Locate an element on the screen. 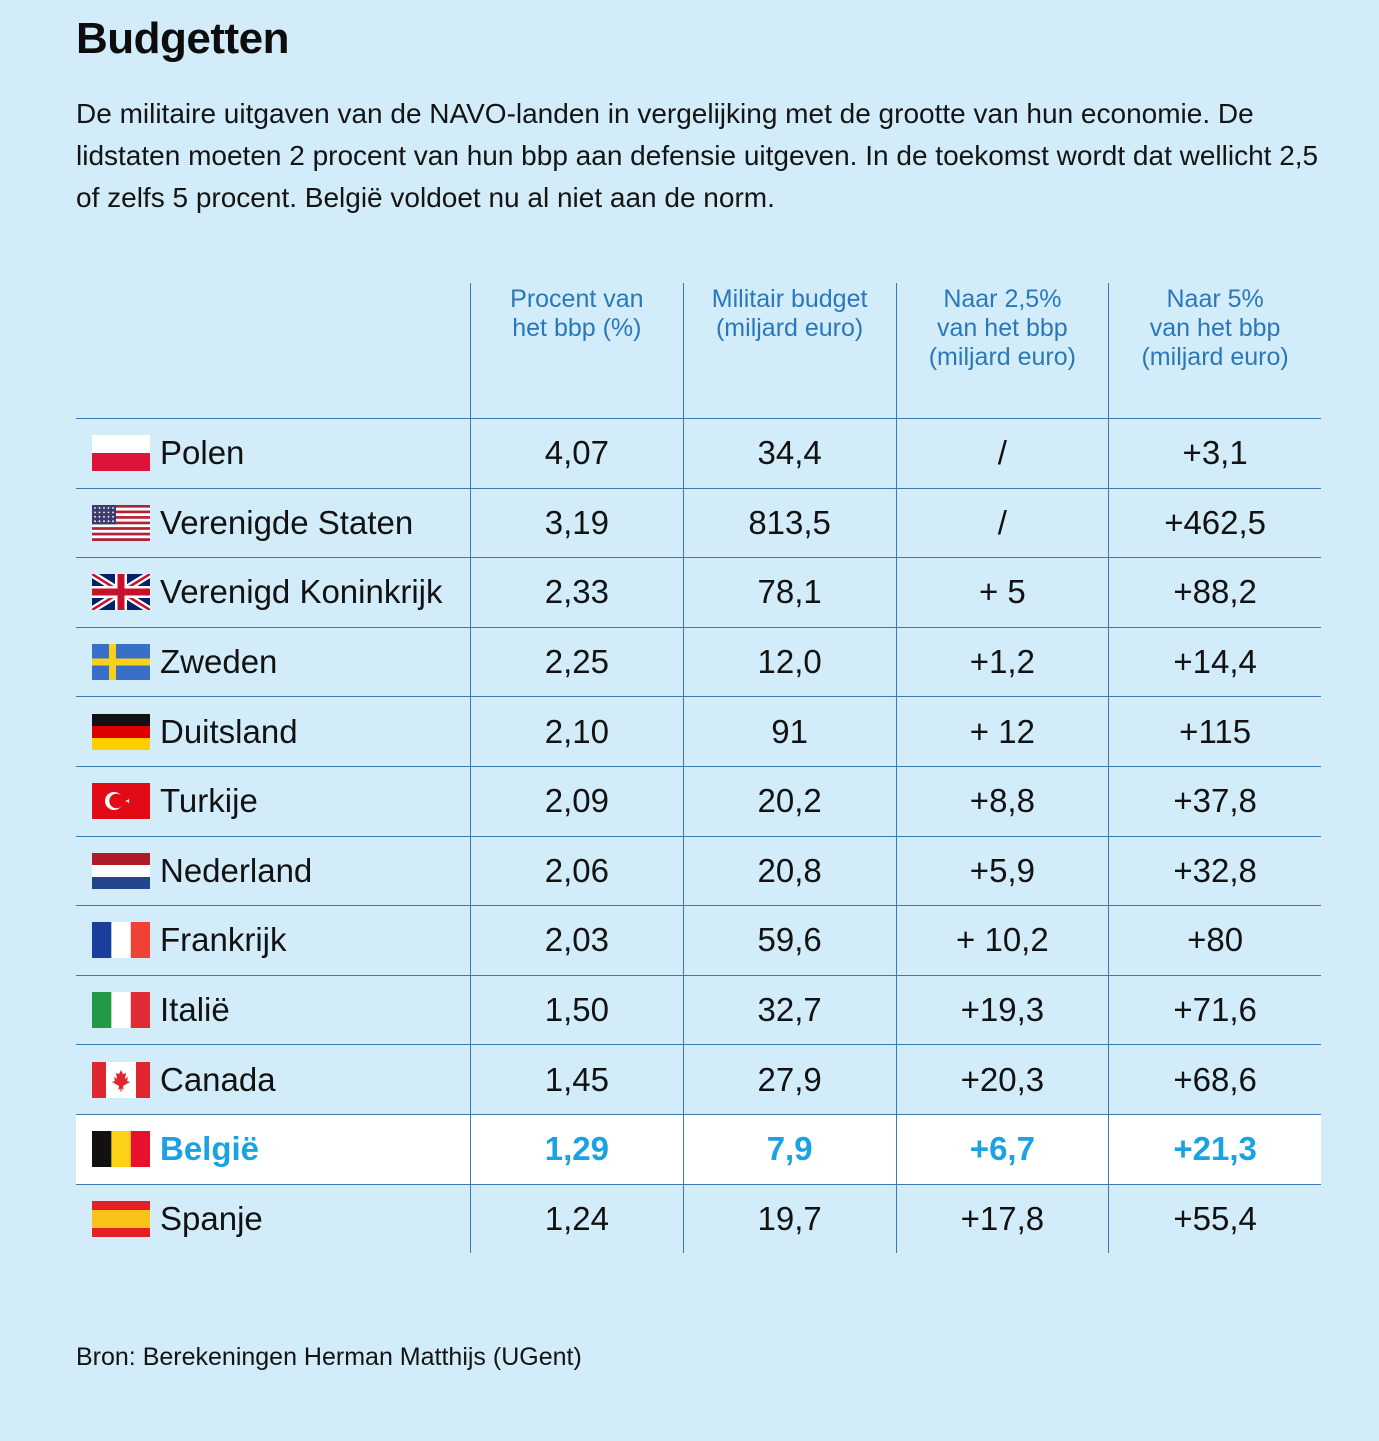 The image size is (1379, 1441). country-cell: Spanje is located at coordinates (273, 1219).